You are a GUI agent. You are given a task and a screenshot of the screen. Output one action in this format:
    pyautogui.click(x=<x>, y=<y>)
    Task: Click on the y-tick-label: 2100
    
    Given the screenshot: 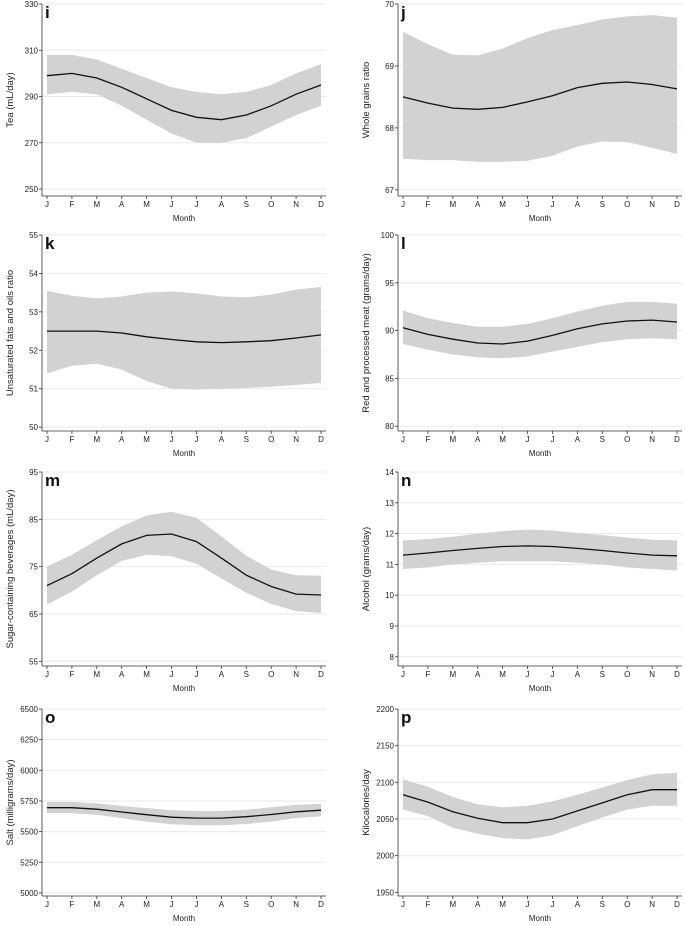 What is the action you would take?
    pyautogui.click(x=385, y=782)
    